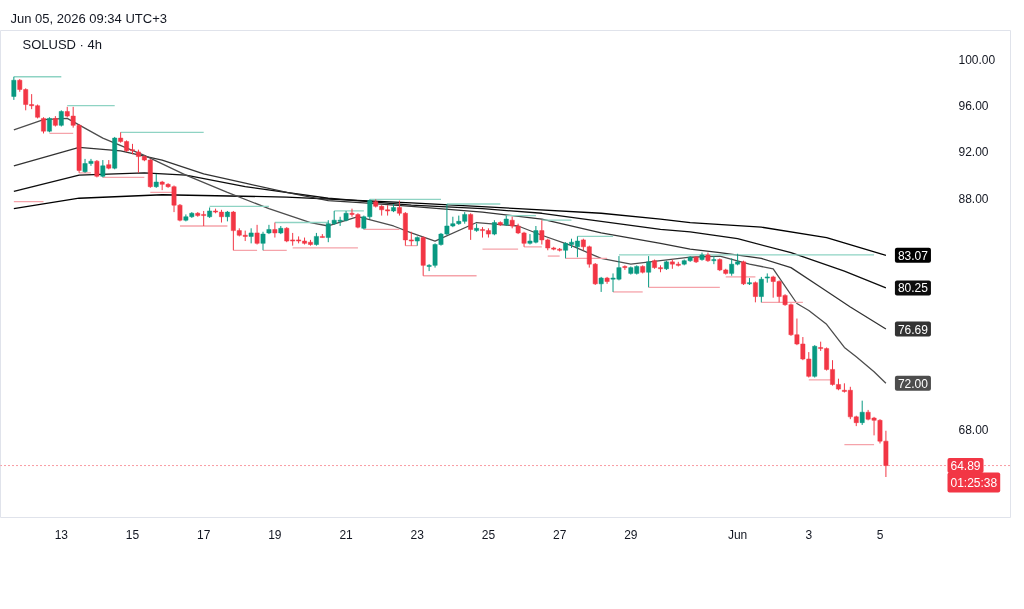 The image size is (1024, 609). Describe the element at coordinates (346, 534) in the screenshot. I see `x-tick-label: 21` at that location.